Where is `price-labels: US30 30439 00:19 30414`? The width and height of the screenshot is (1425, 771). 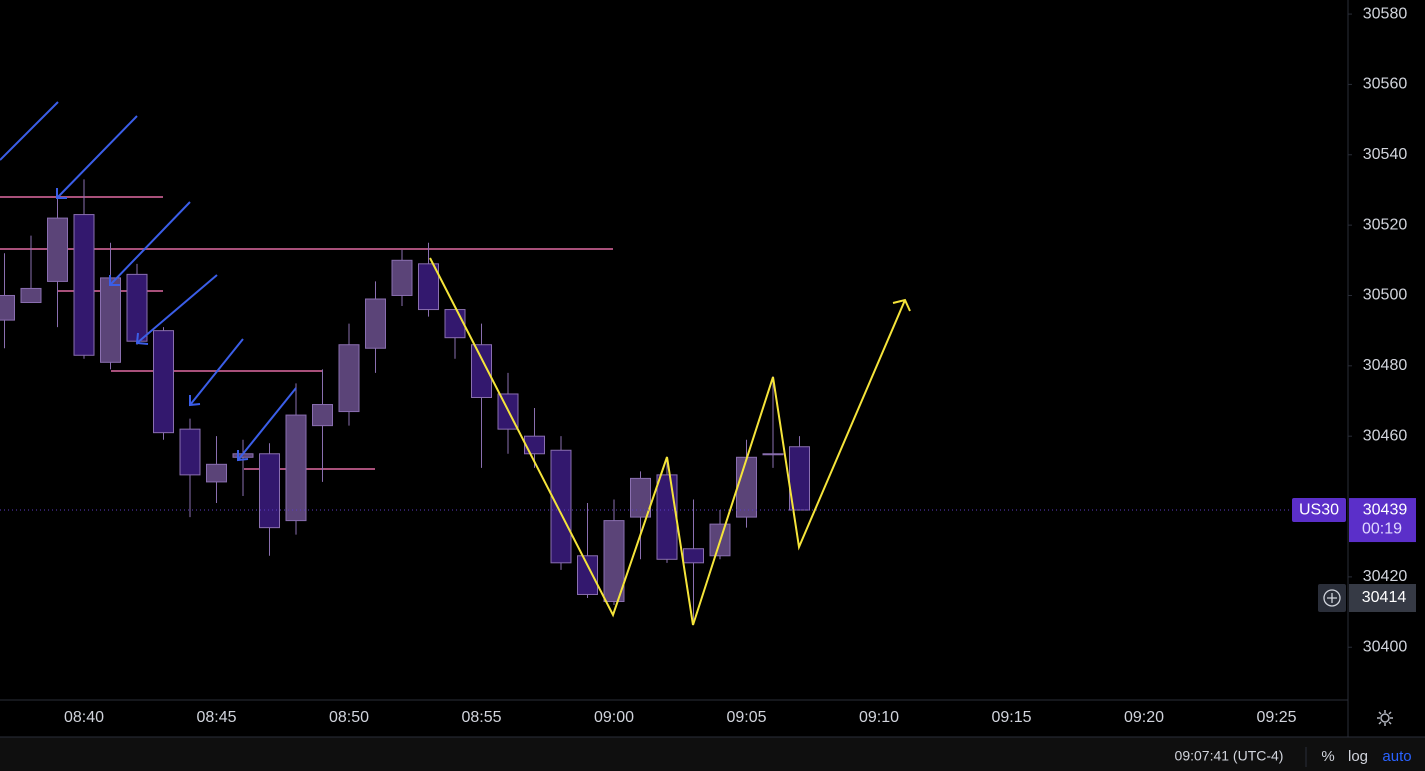
price-labels: US30 30439 00:19 30414 is located at coordinates (1354, 555).